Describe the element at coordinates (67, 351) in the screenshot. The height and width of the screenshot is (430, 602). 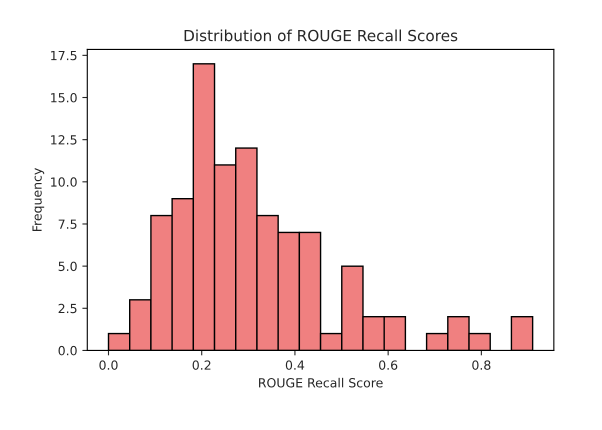
I see `y-tick-label: 0.0` at that location.